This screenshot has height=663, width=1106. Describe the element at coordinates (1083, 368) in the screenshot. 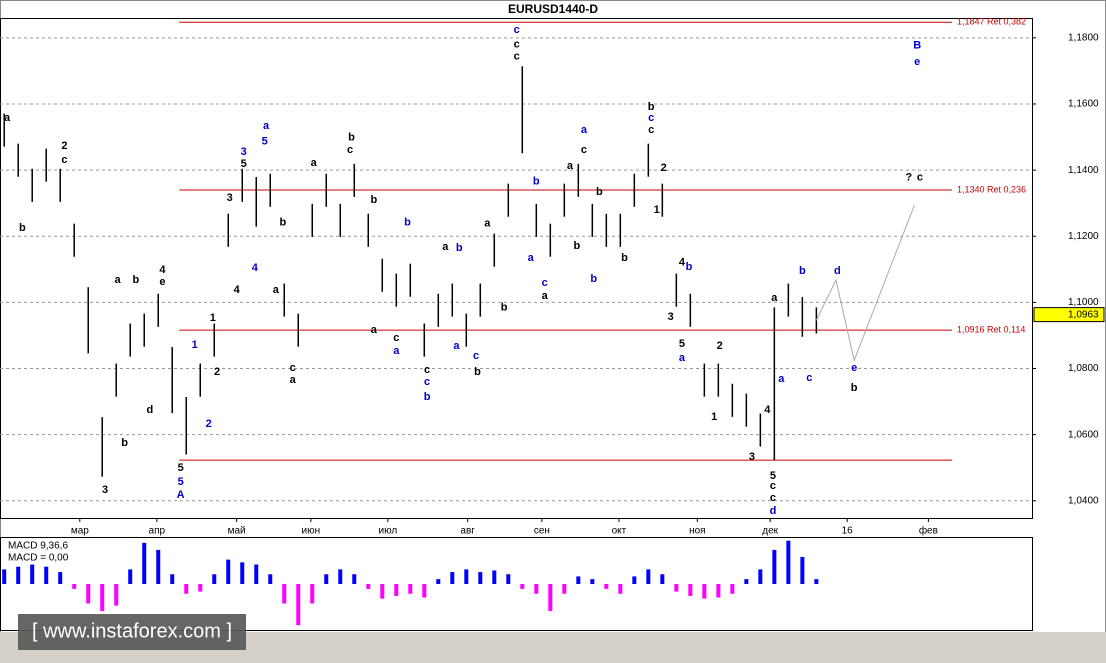

I see `y-tick-label: 1,0800` at that location.